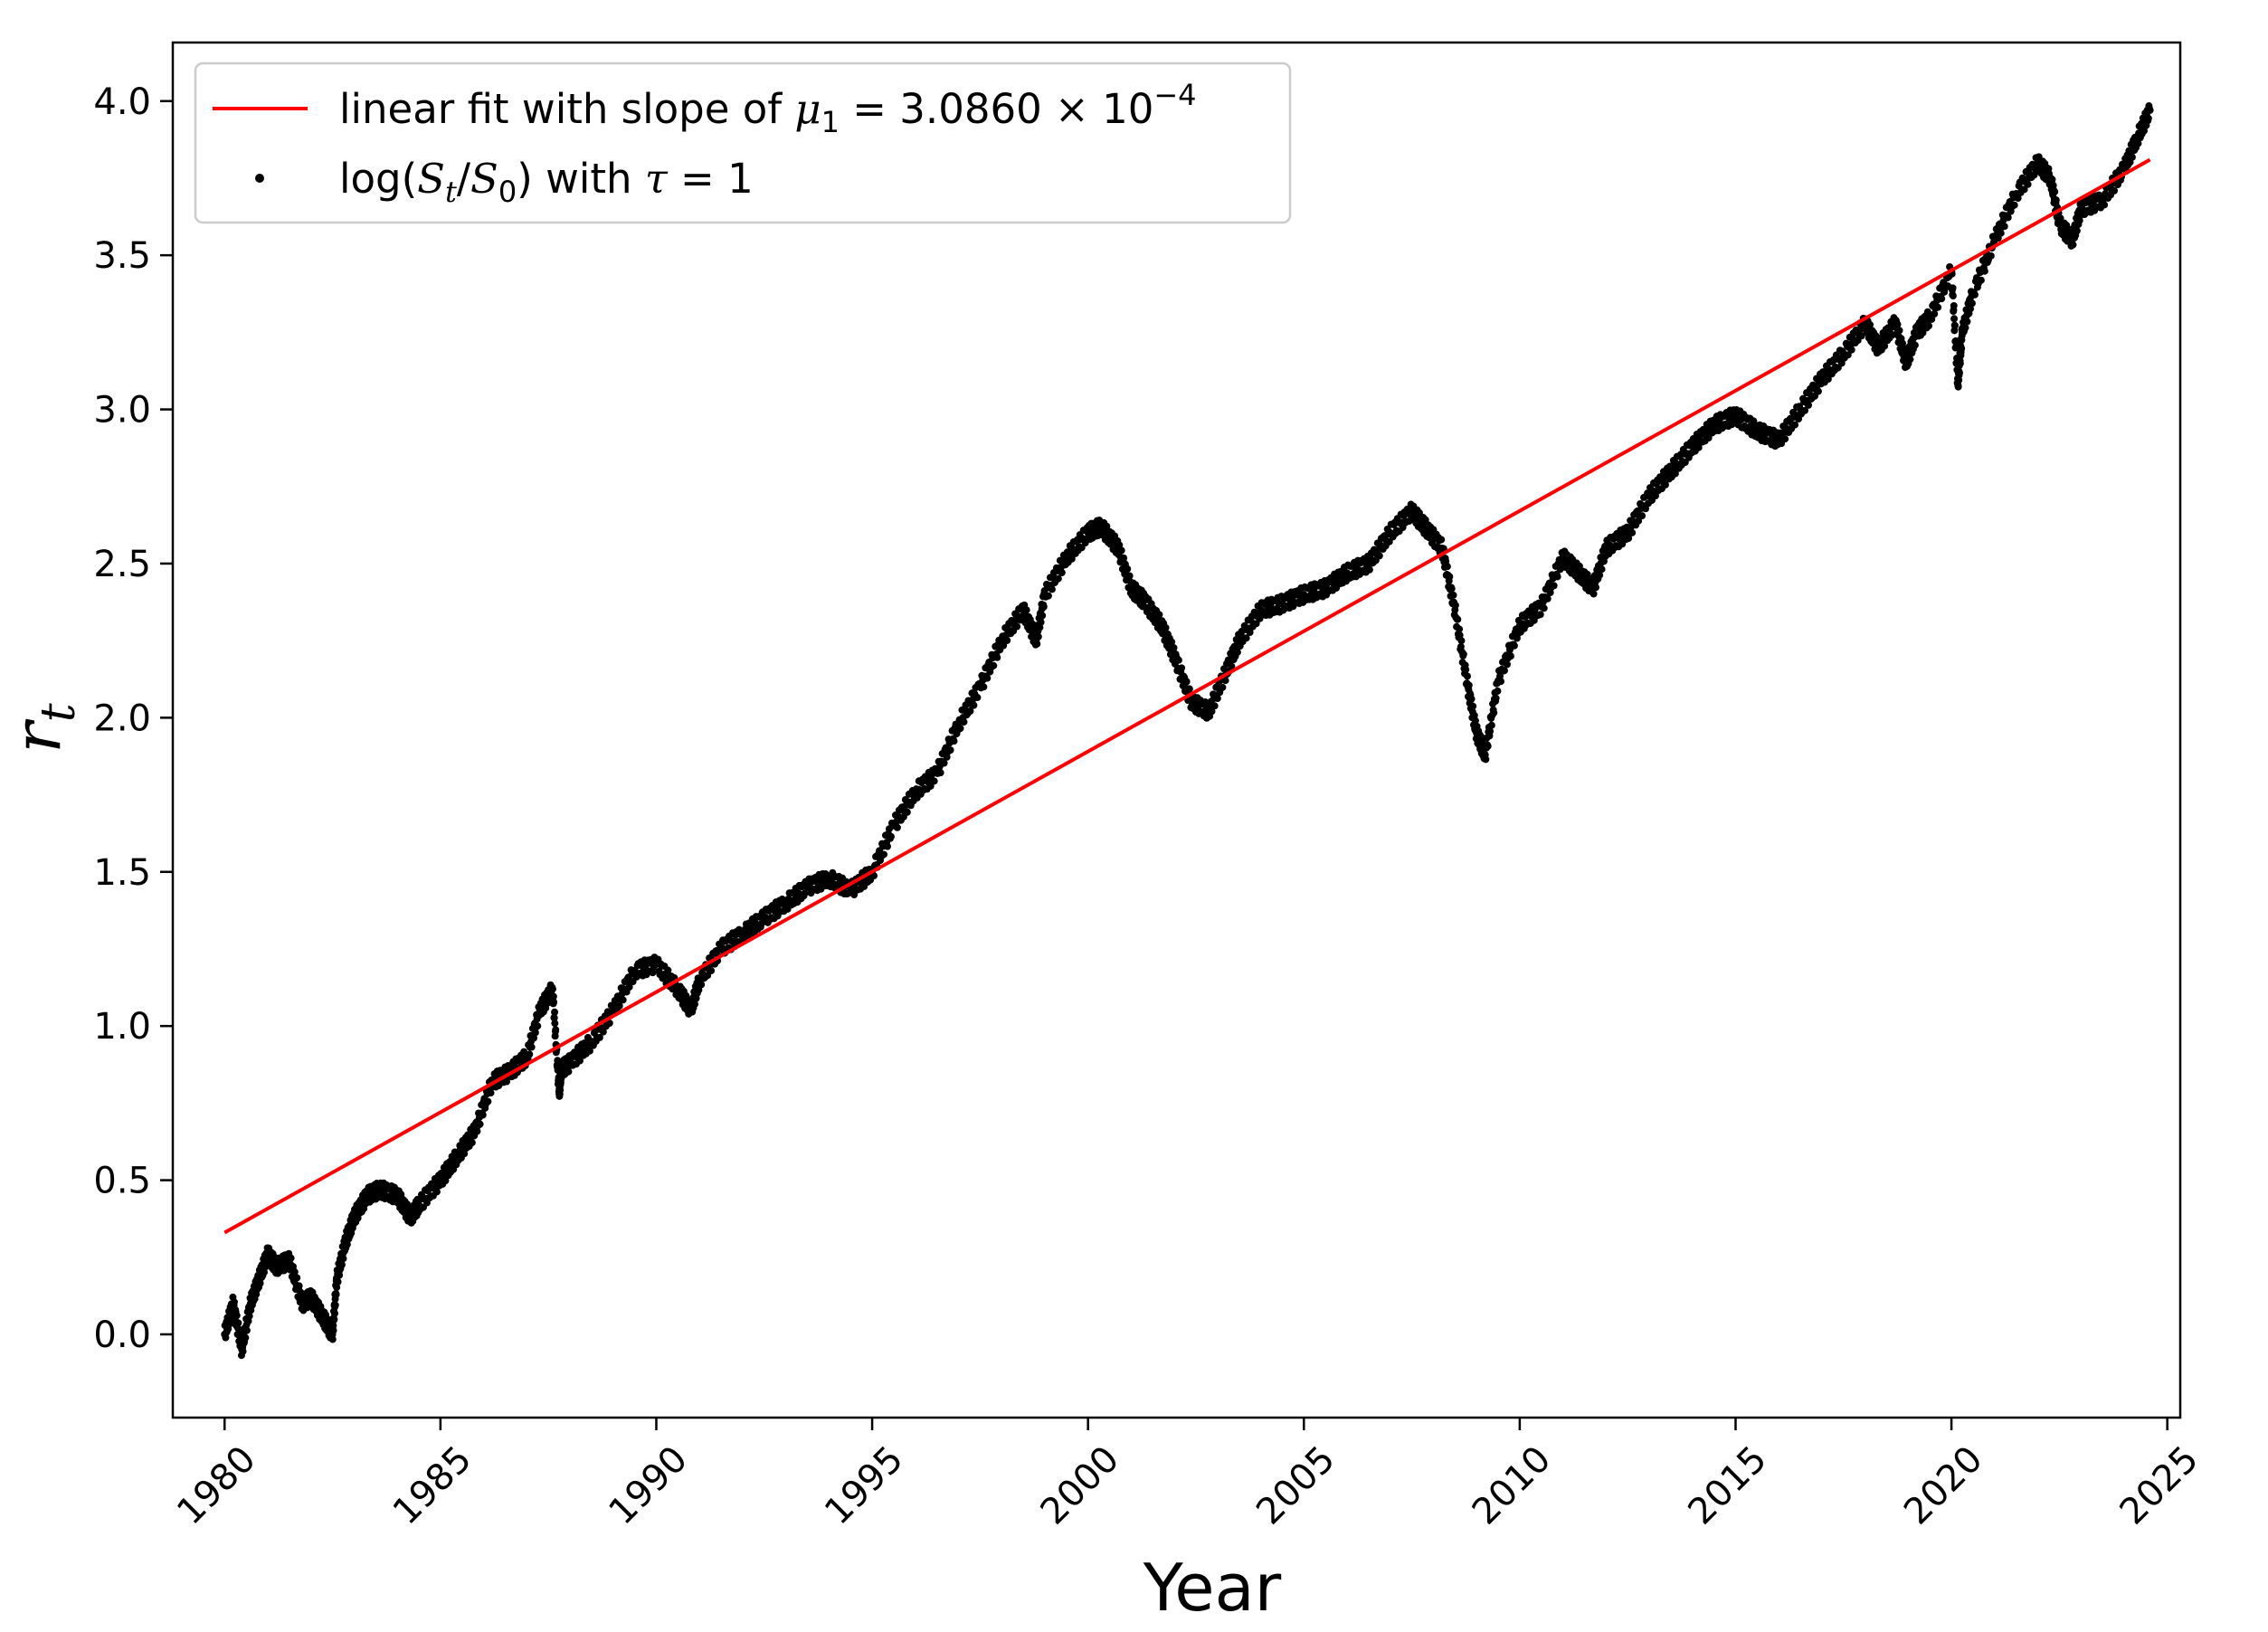  I want to click on y-tick-label: 3.5, so click(122, 256).